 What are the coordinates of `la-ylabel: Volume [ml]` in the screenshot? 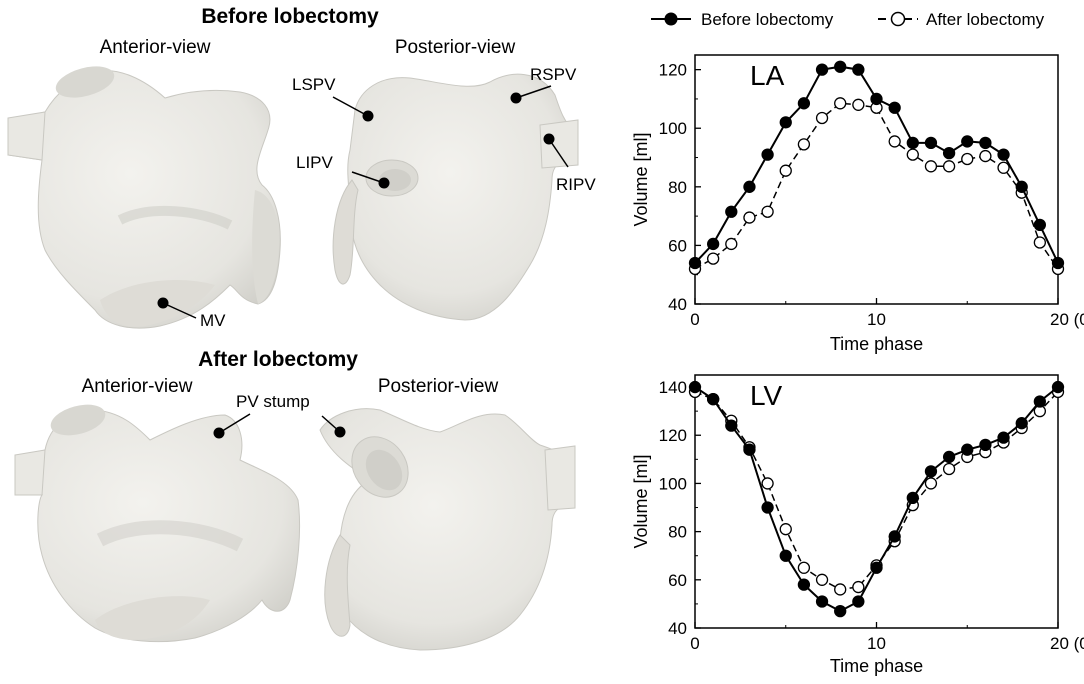 It's located at (641, 179).